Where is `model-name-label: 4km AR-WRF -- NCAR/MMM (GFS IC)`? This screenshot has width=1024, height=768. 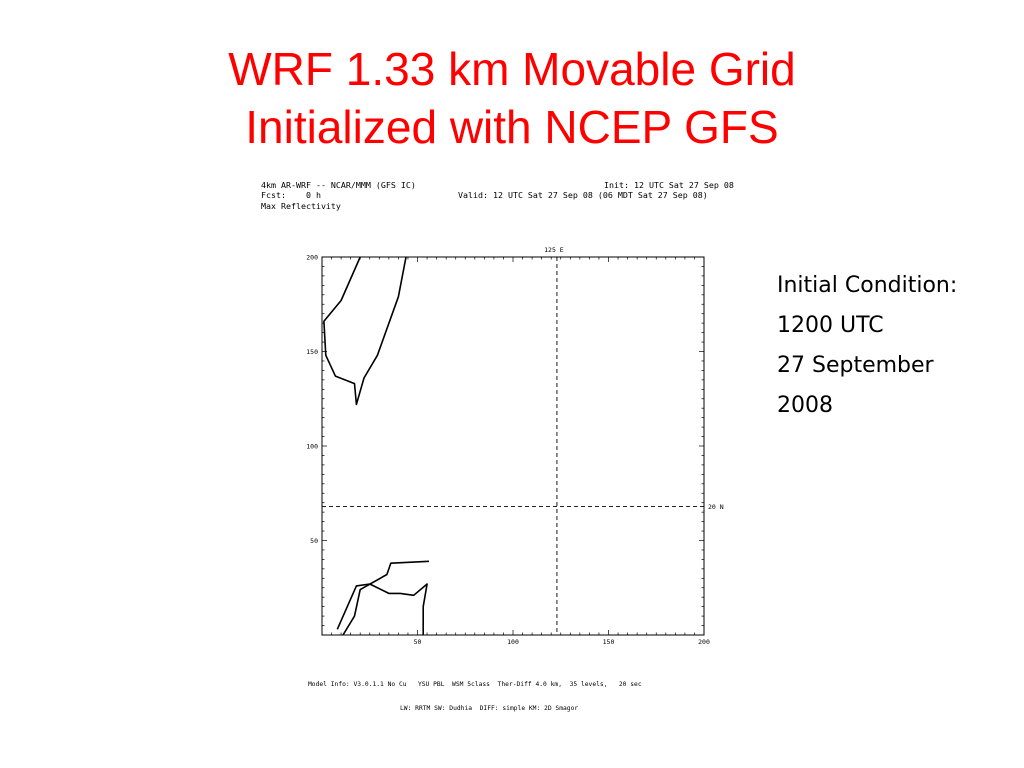 model-name-label: 4km AR-WRF -- NCAR/MMM (GFS IC) is located at coordinates (338, 185).